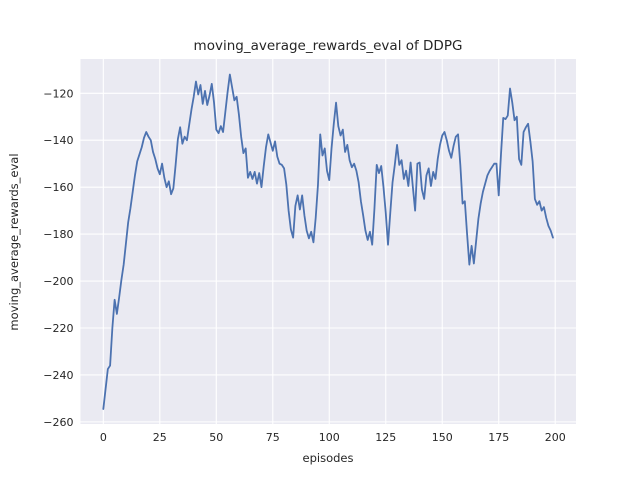 This screenshot has height=480, width=640. I want to click on x-tick-label: 25, so click(160, 437).